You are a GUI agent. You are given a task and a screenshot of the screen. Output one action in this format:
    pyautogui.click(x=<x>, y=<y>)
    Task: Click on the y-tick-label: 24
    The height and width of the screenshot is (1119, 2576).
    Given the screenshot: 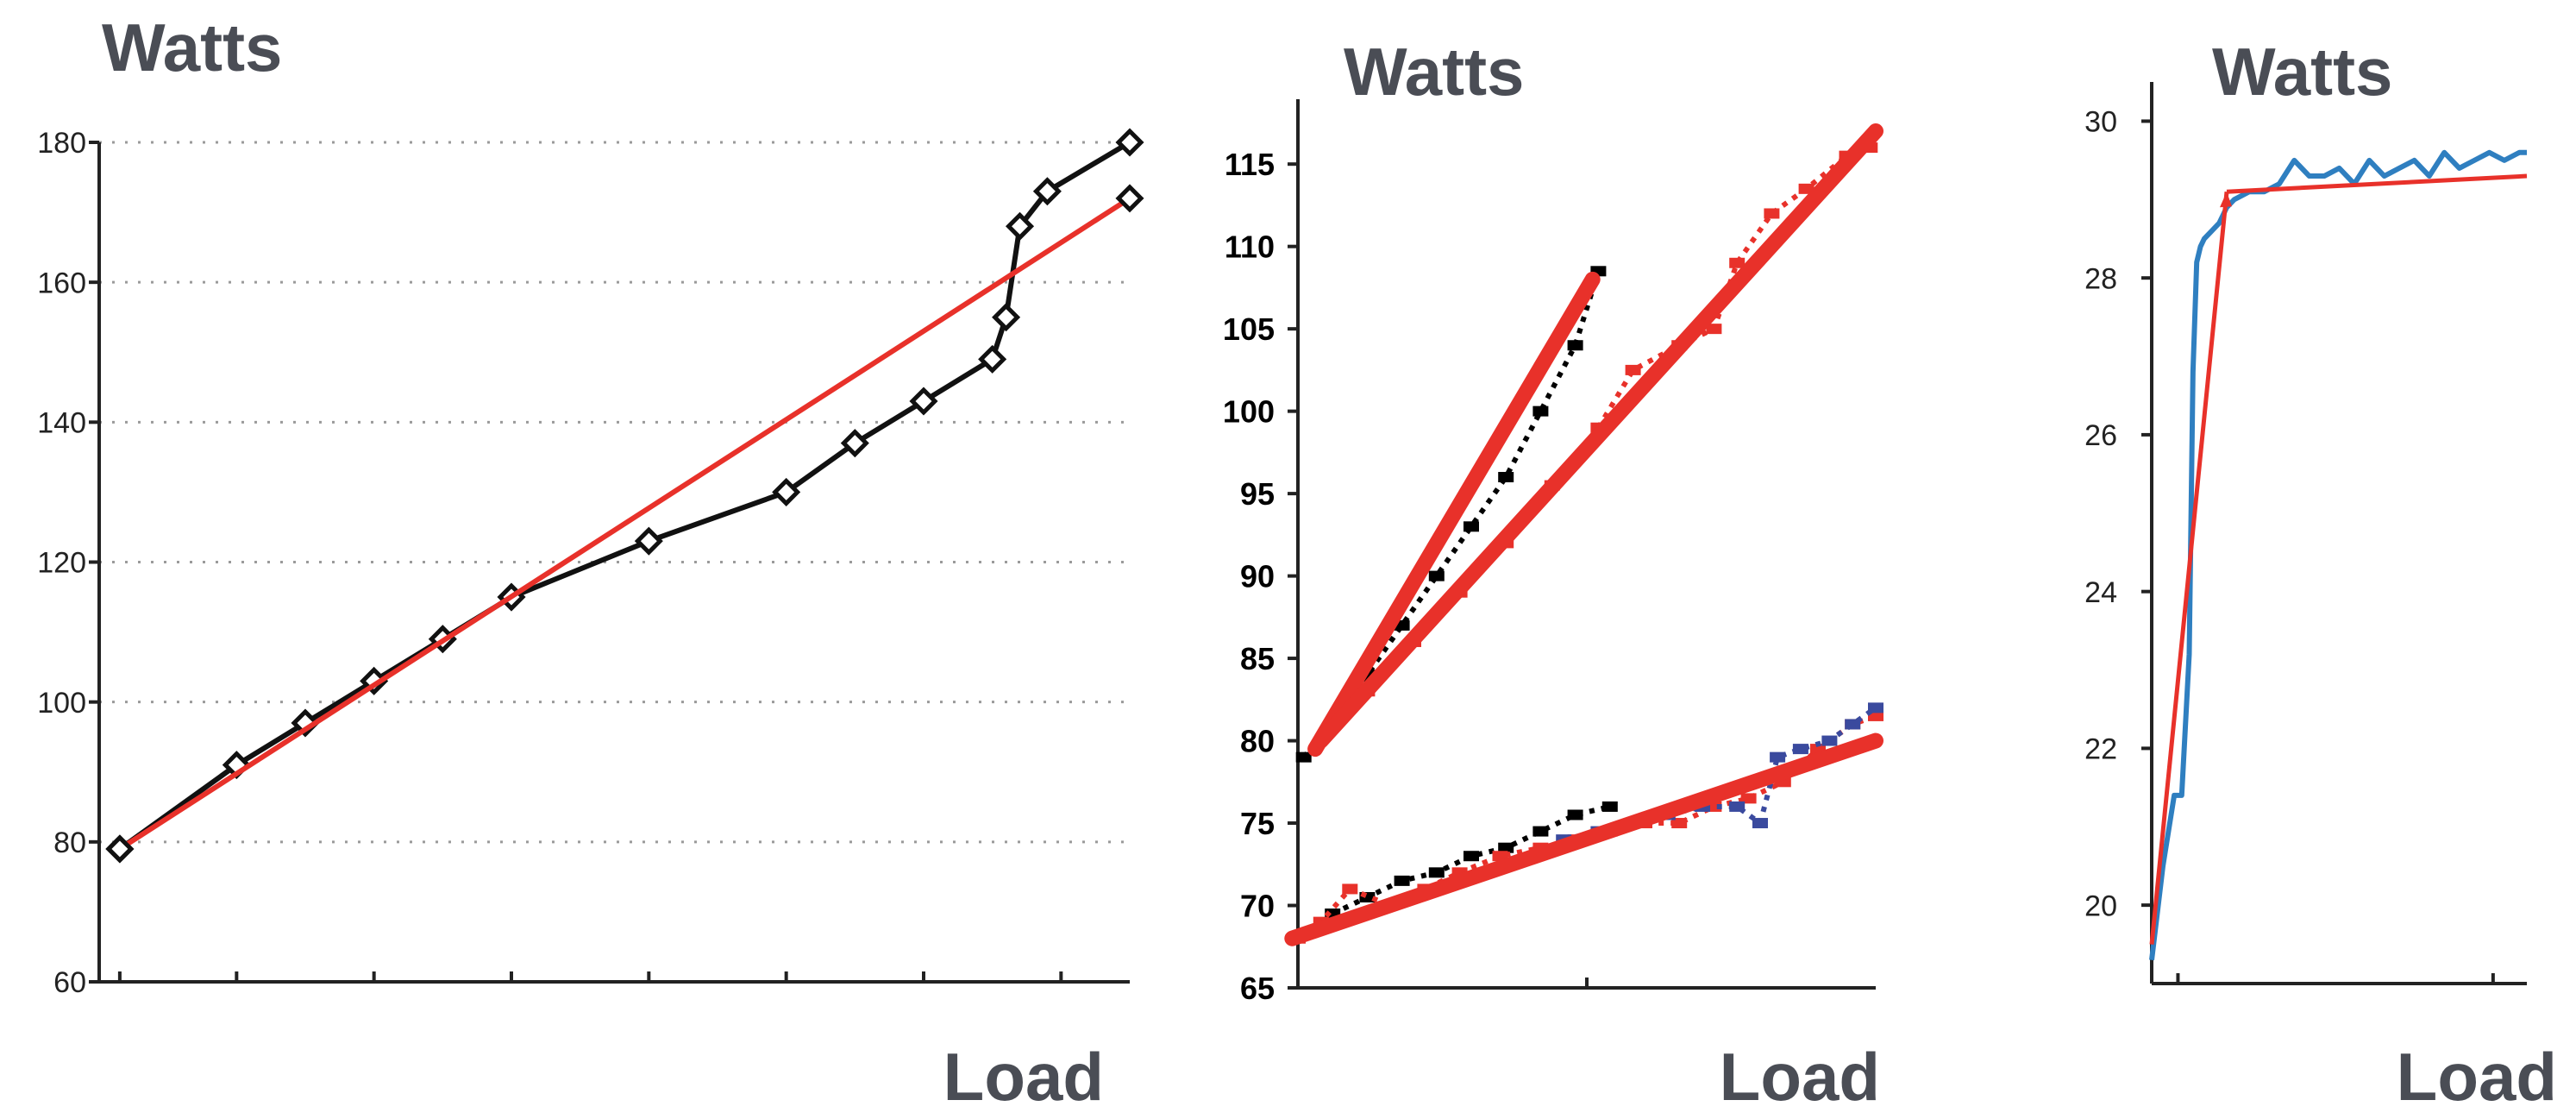 What is the action you would take?
    pyautogui.click(x=2100, y=593)
    